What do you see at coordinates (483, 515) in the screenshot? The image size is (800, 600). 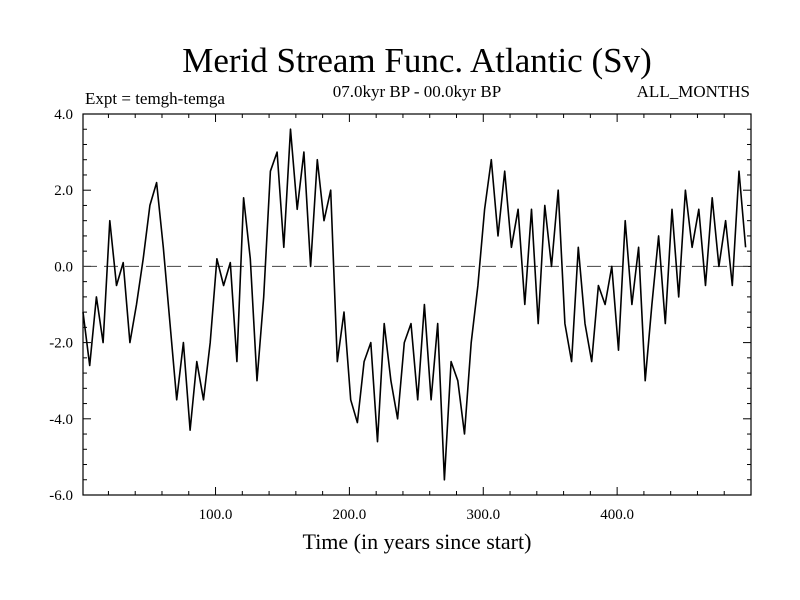 I see `x-tick-label: 300.0` at bounding box center [483, 515].